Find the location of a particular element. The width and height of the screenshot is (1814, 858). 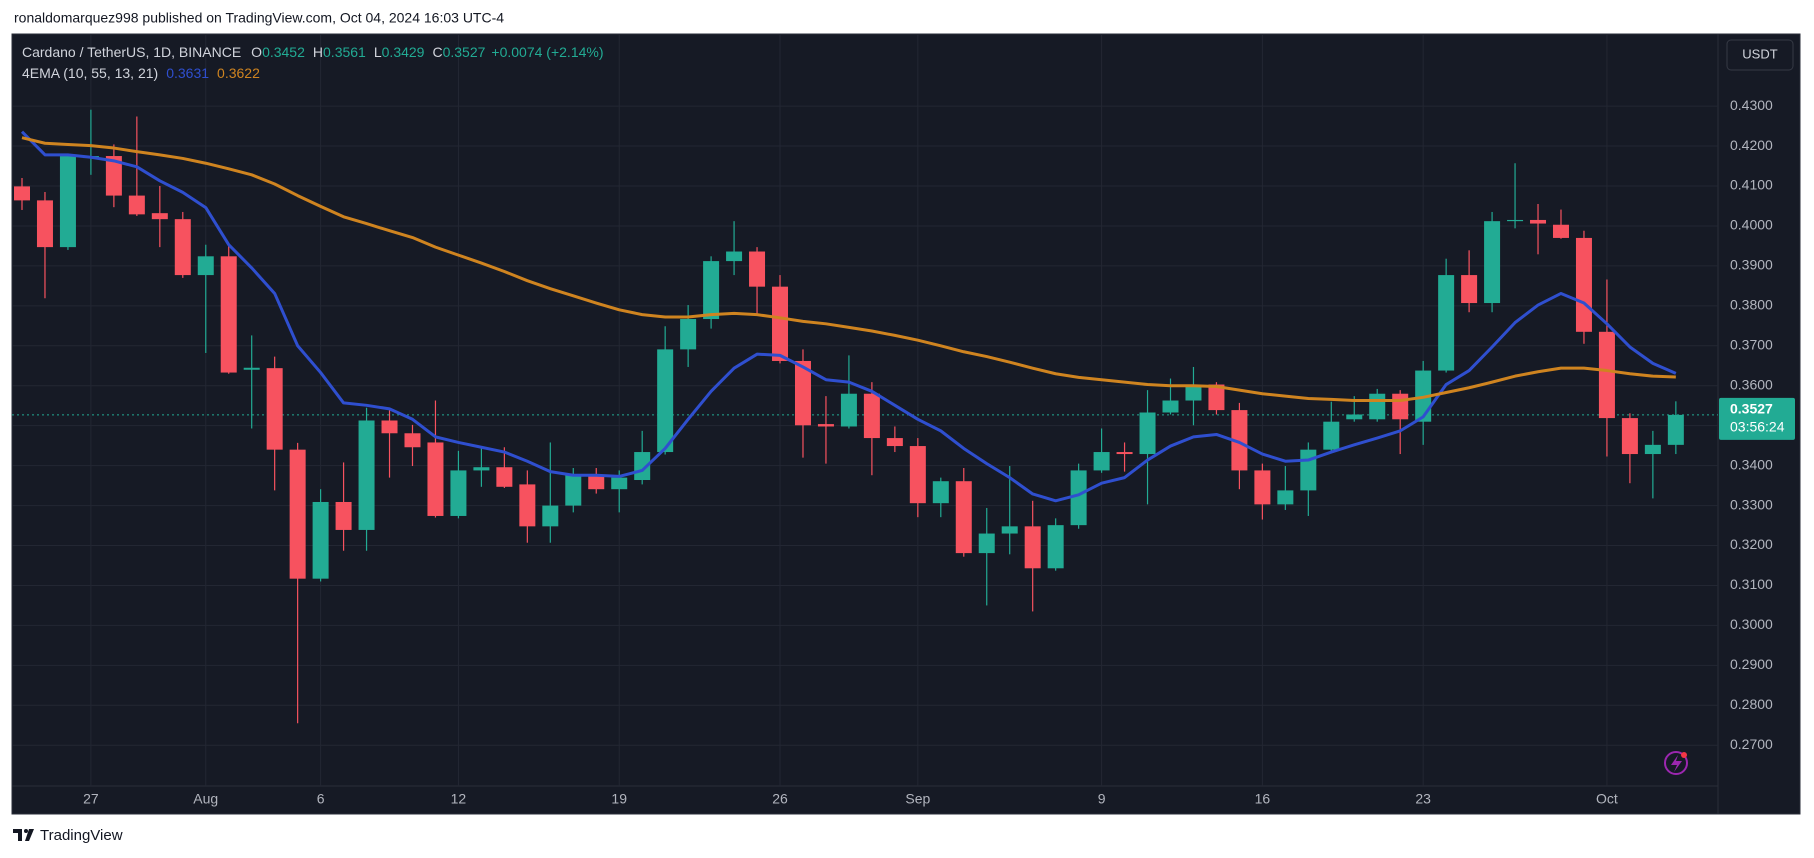

ohlc-value: 0.3452 is located at coordinates (283, 52).